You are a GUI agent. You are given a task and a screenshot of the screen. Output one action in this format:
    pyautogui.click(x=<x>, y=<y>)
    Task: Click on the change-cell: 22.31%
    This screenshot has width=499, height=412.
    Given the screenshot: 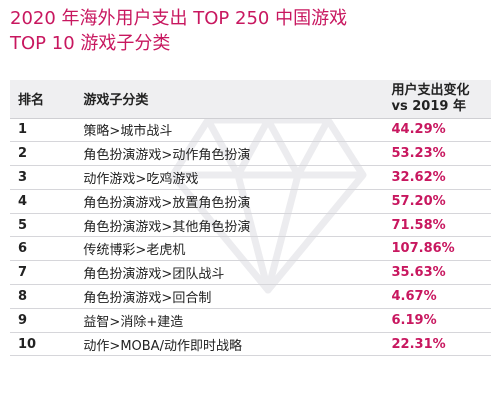 What is the action you would take?
    pyautogui.click(x=436, y=344)
    